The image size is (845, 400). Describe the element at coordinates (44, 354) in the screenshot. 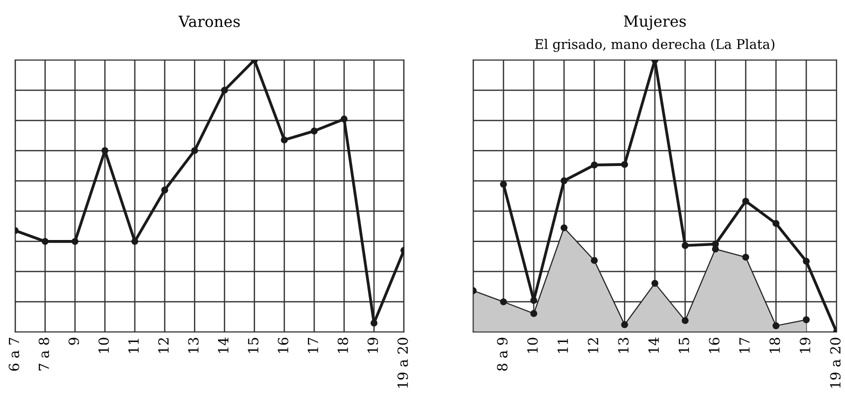

I see `x-tick-label: 7 a 8` at that location.